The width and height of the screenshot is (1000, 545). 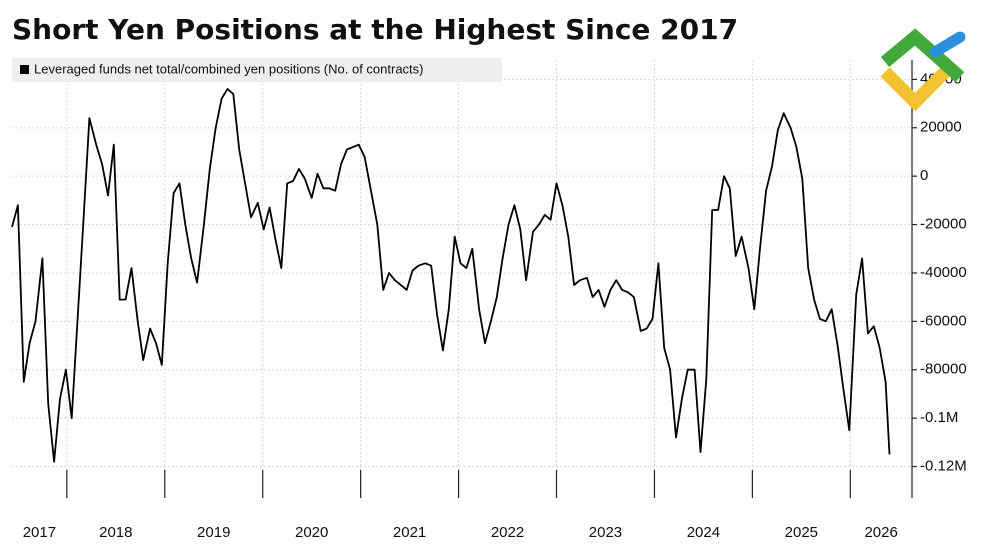 I want to click on logo-blue, so click(x=947, y=44).